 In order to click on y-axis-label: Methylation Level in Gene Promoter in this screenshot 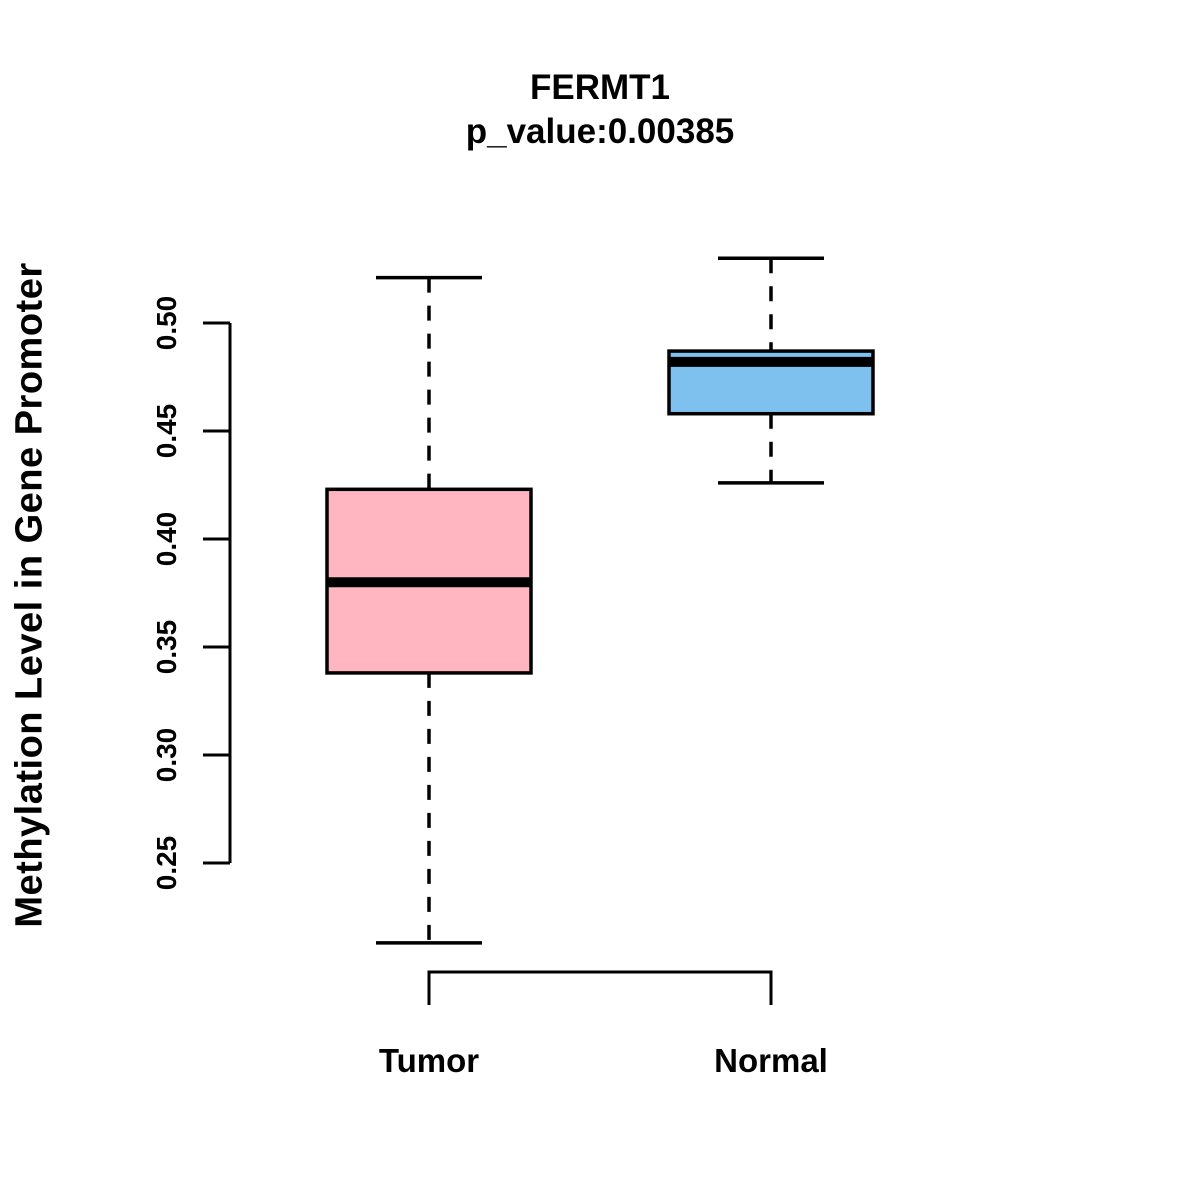, I will do `click(29, 595)`.